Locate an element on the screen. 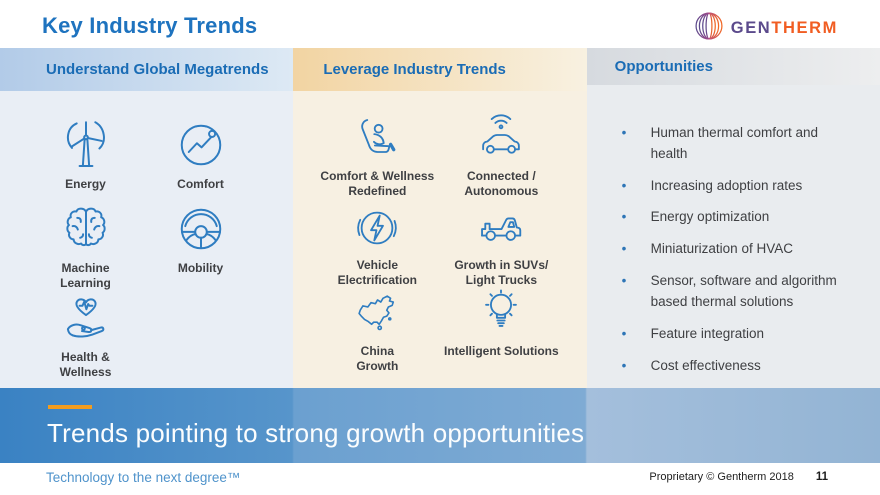 Image resolution: width=880 pixels, height=495 pixels. trend-item-connected-autonomous: Connected / Autonomous is located at coordinates (501, 157).